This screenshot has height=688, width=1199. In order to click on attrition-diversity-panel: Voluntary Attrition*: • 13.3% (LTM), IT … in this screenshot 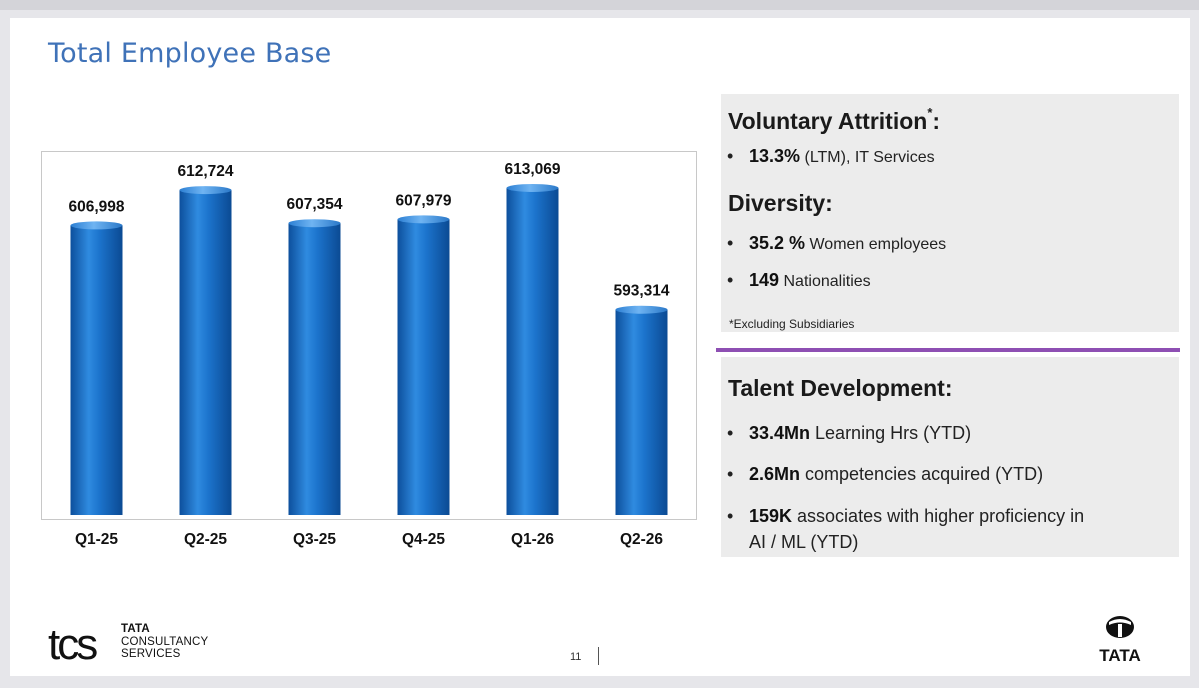, I will do `click(950, 213)`.